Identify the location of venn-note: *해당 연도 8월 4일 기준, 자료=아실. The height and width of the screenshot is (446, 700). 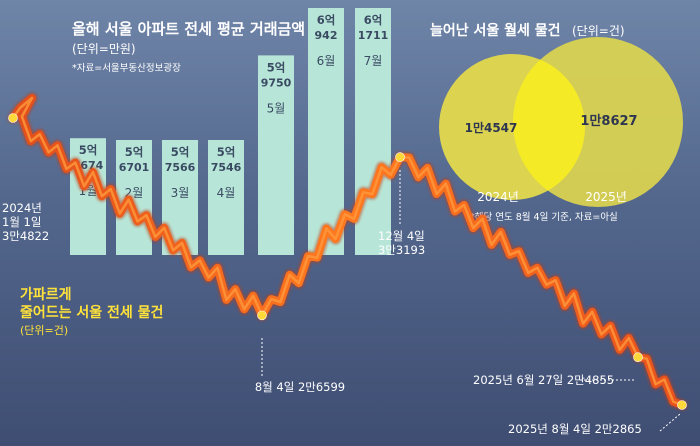
(544, 217).